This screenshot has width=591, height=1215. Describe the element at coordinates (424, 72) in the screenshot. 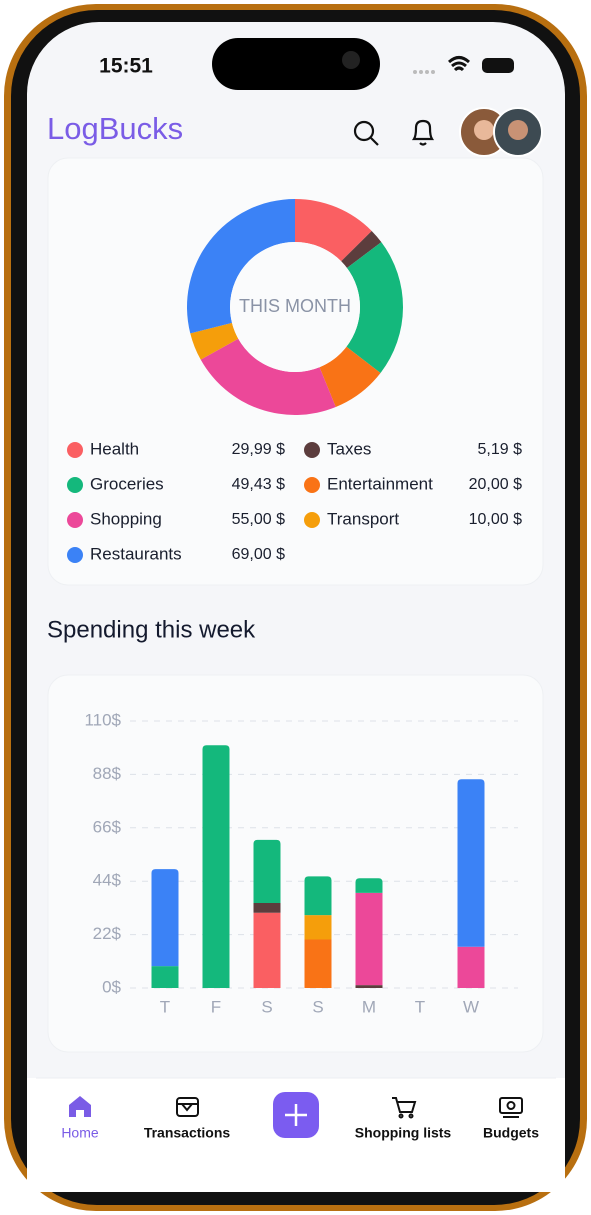

I see `signal` at that location.